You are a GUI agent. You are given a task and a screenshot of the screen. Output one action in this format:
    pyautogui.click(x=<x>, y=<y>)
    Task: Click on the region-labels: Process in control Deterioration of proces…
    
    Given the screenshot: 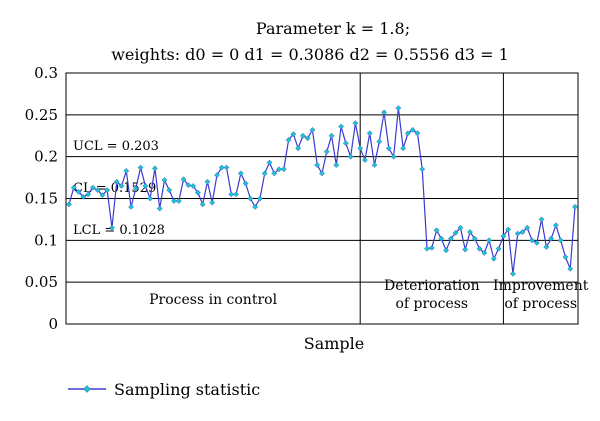 What is the action you would take?
    pyautogui.click(x=369, y=295)
    